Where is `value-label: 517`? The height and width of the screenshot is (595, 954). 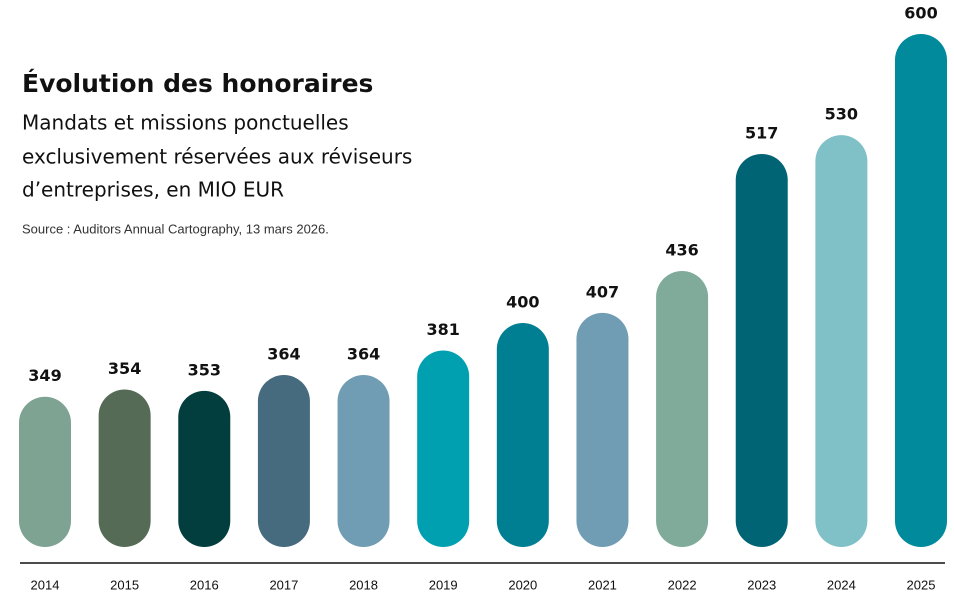 value-label: 517 is located at coordinates (761, 132).